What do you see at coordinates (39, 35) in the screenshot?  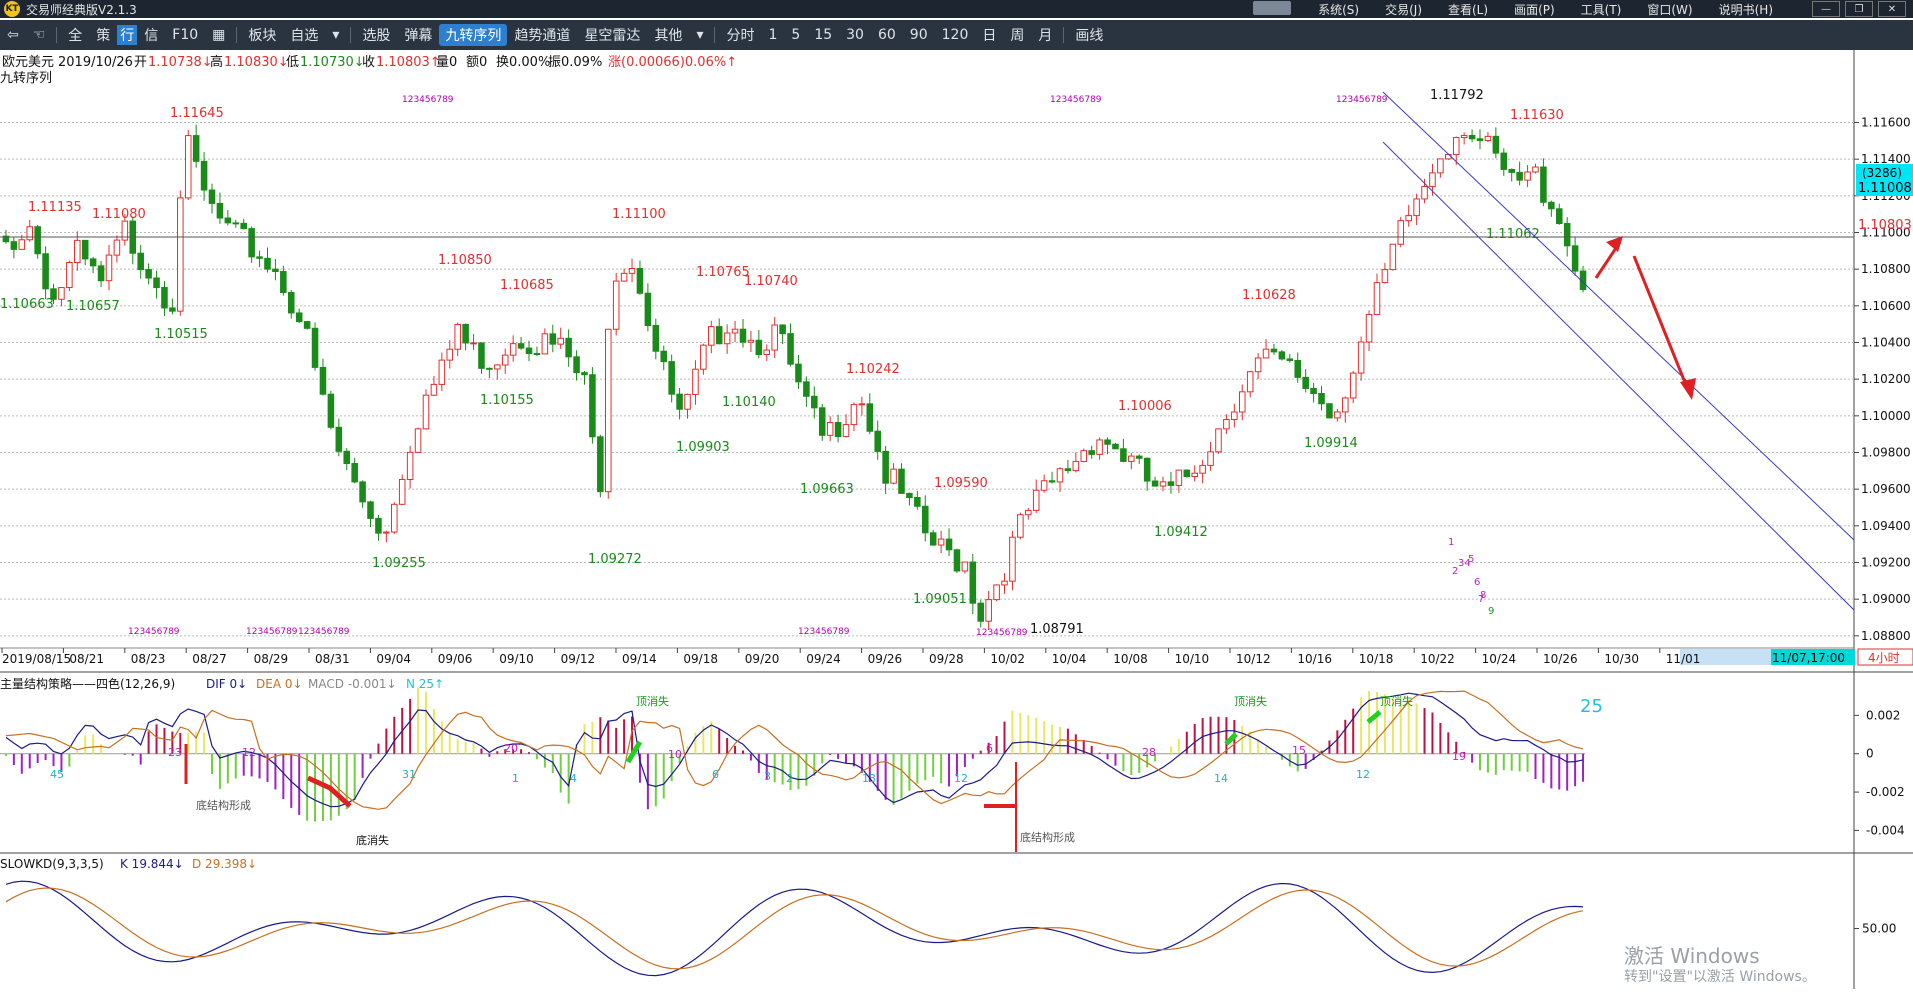 I see `hand-icon: ☜` at bounding box center [39, 35].